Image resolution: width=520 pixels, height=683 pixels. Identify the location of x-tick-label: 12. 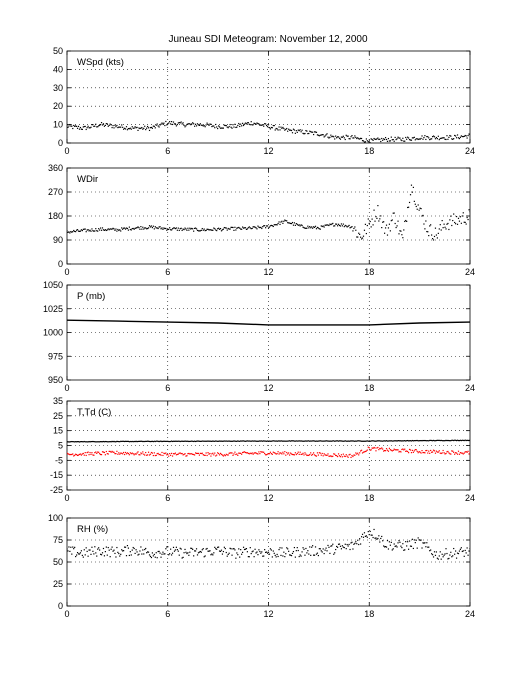
(268, 151).